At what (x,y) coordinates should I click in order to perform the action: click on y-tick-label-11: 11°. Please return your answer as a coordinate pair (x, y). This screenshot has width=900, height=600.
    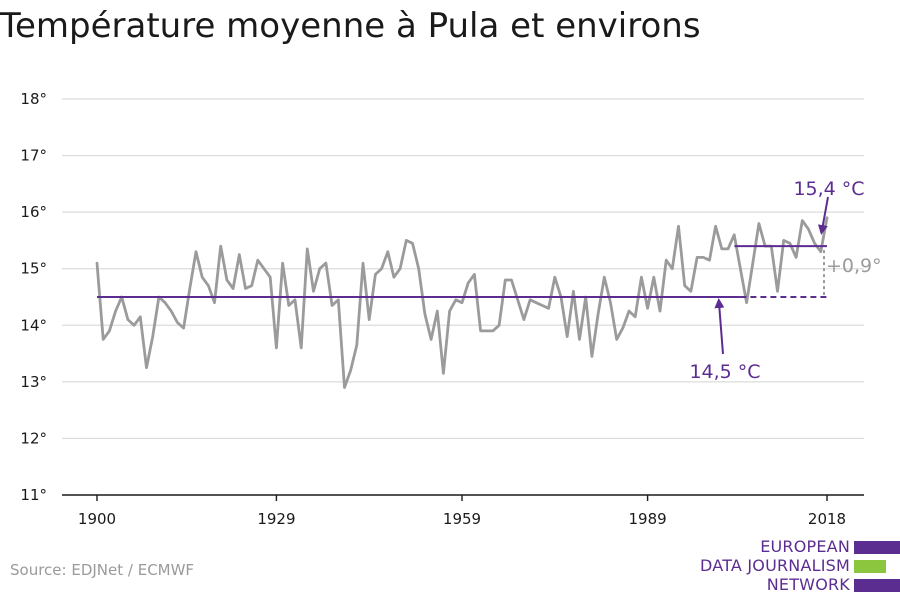
    Looking at the image, I should click on (33, 495).